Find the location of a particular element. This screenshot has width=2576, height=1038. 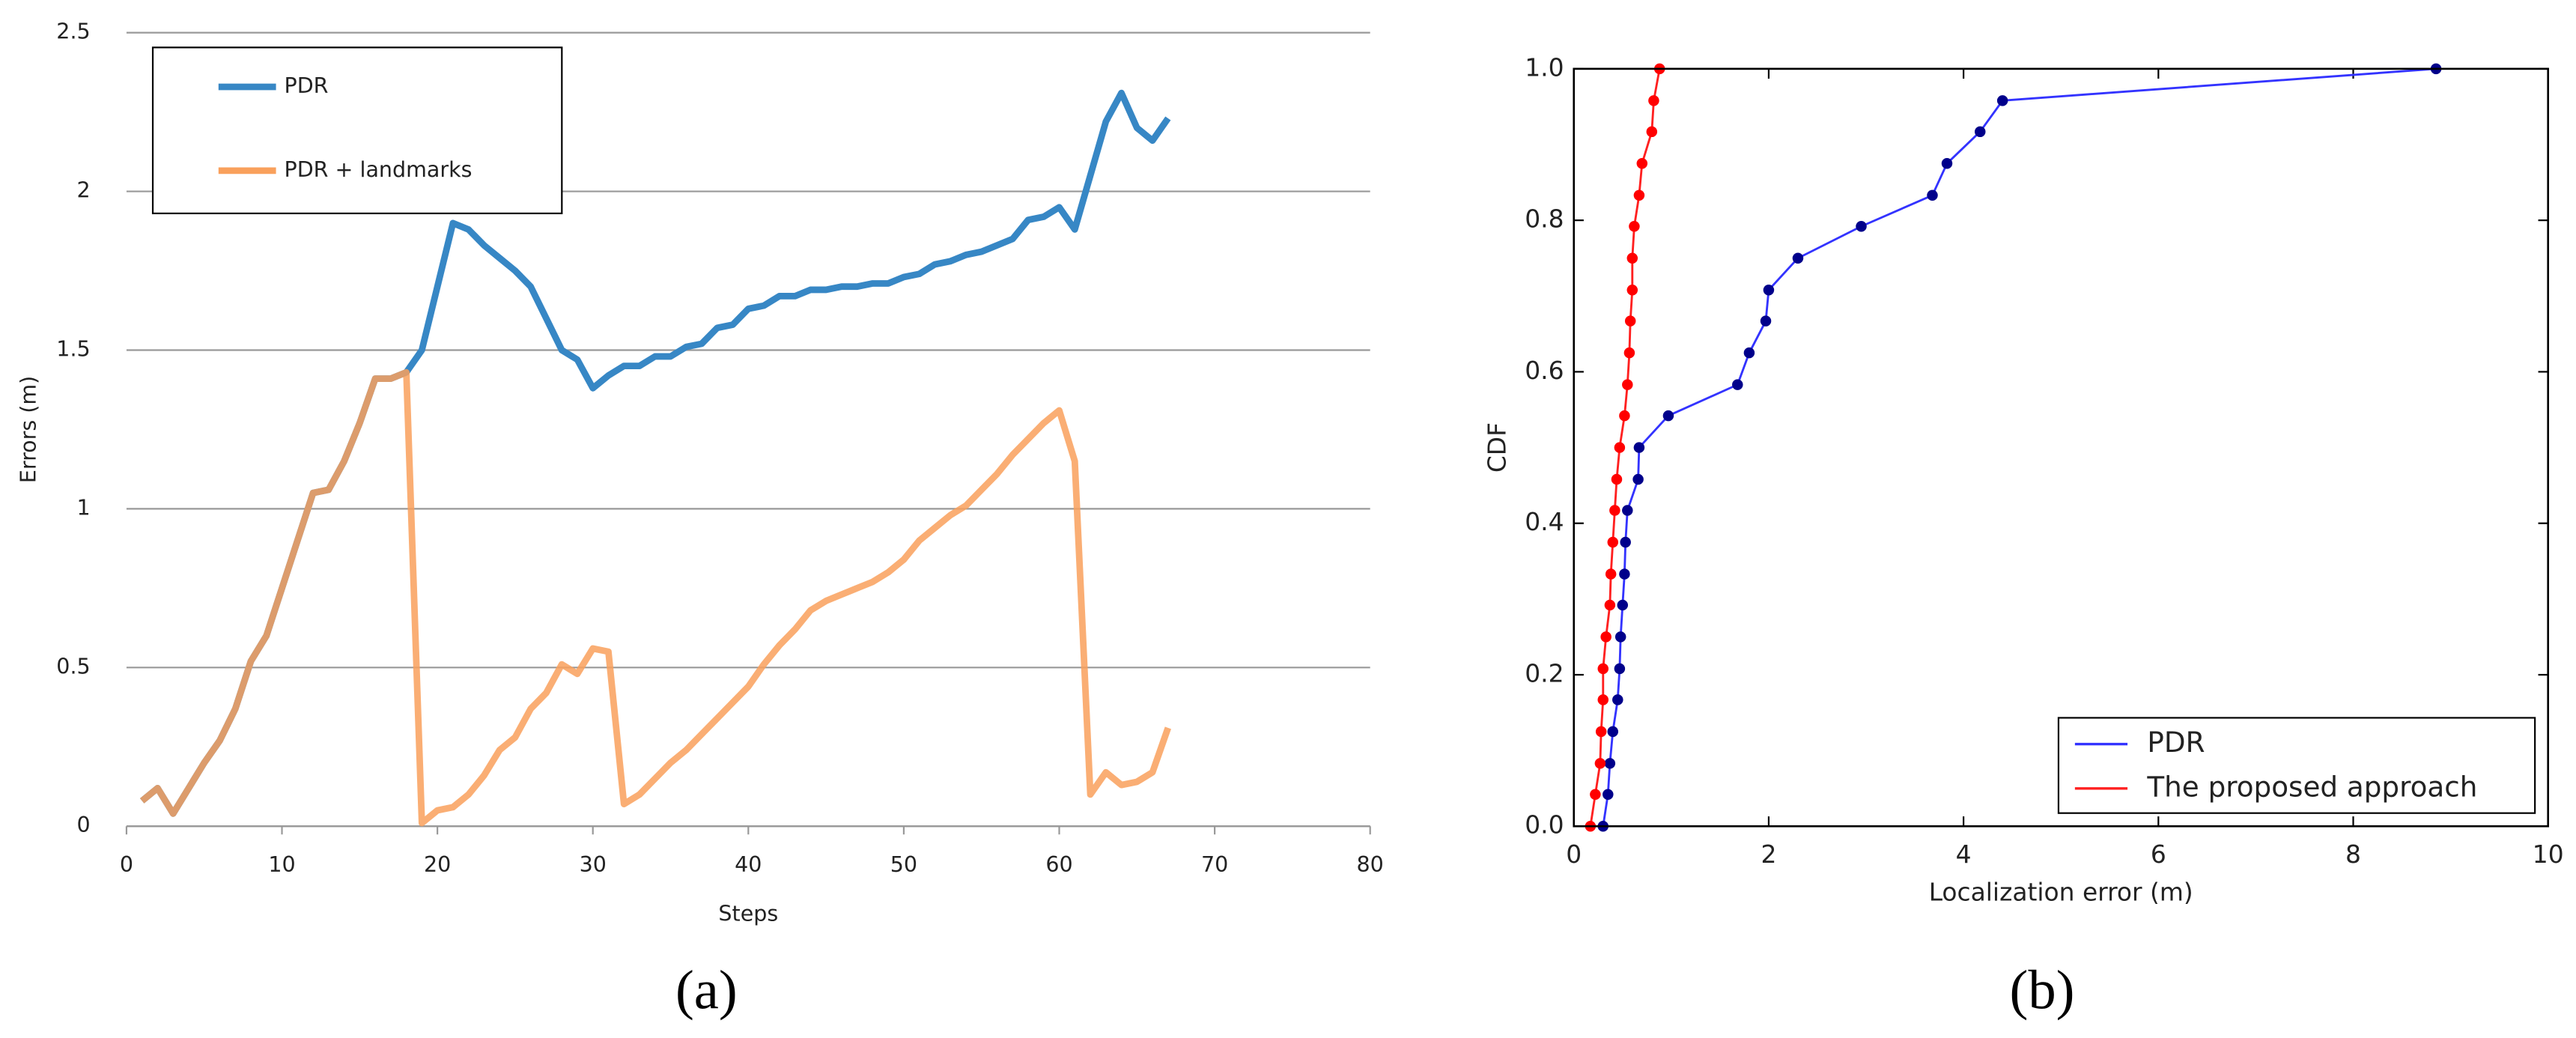

x-tick-label: 80 is located at coordinates (1370, 864).